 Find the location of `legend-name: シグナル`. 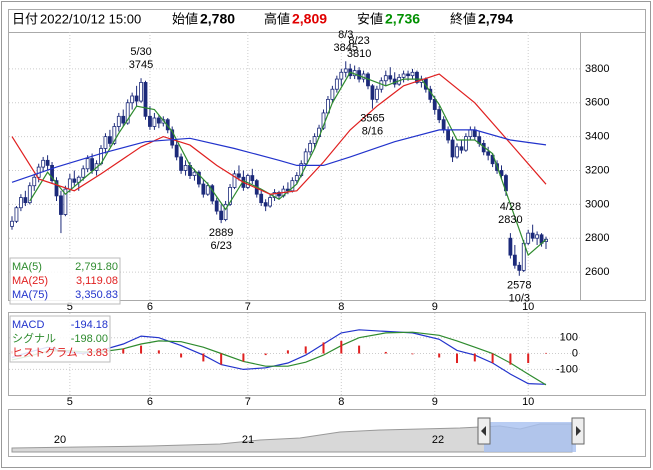

legend-name: シグナル is located at coordinates (34, 338).